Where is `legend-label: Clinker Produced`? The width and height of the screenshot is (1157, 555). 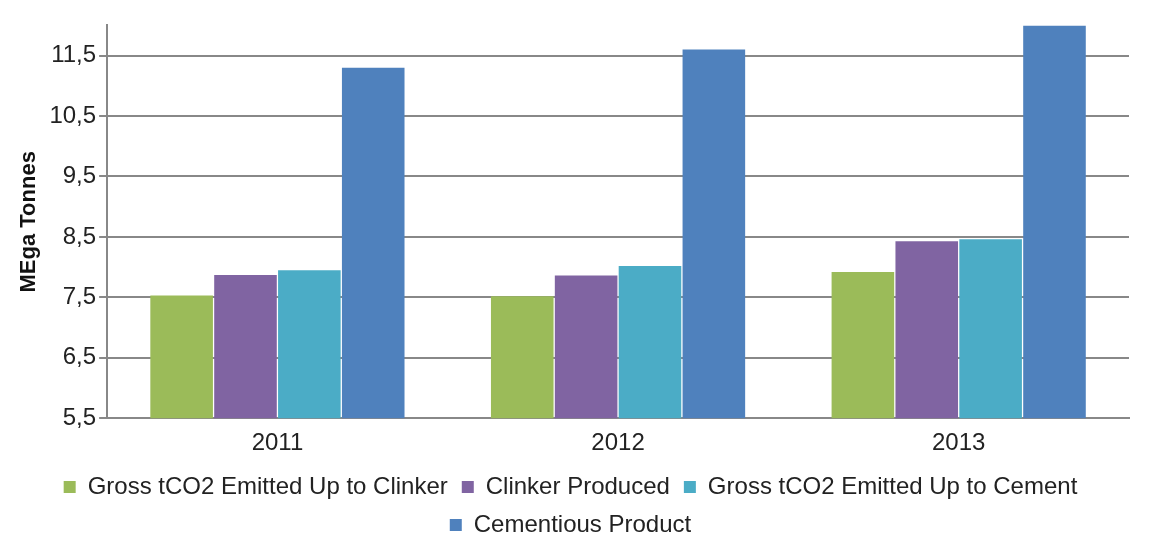 legend-label: Clinker Produced is located at coordinates (577, 485).